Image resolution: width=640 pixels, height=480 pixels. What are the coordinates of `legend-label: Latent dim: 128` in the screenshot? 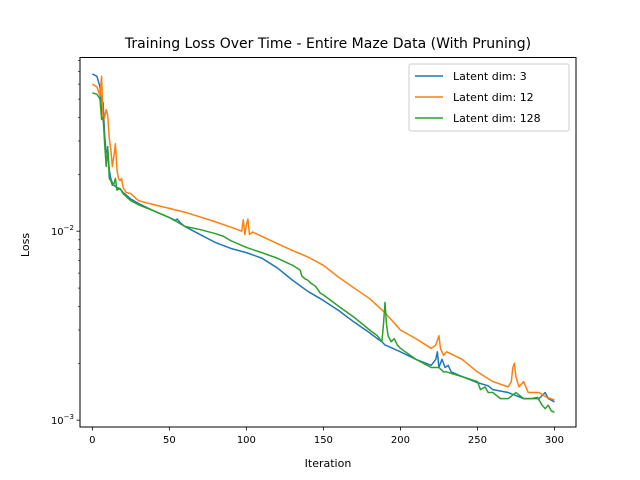 It's located at (497, 118).